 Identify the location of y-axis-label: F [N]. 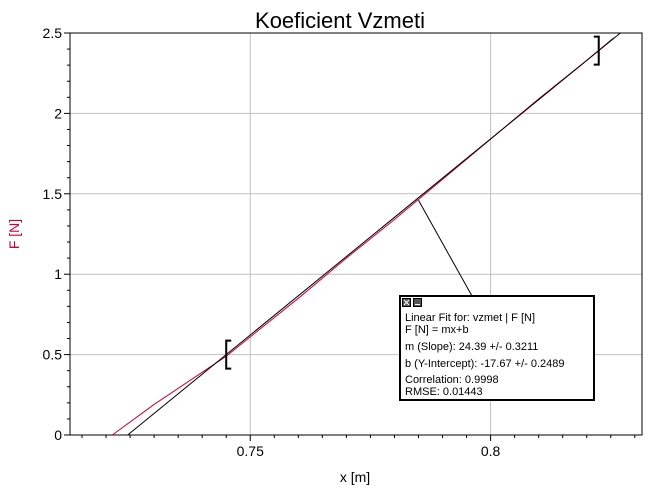
(14, 234).